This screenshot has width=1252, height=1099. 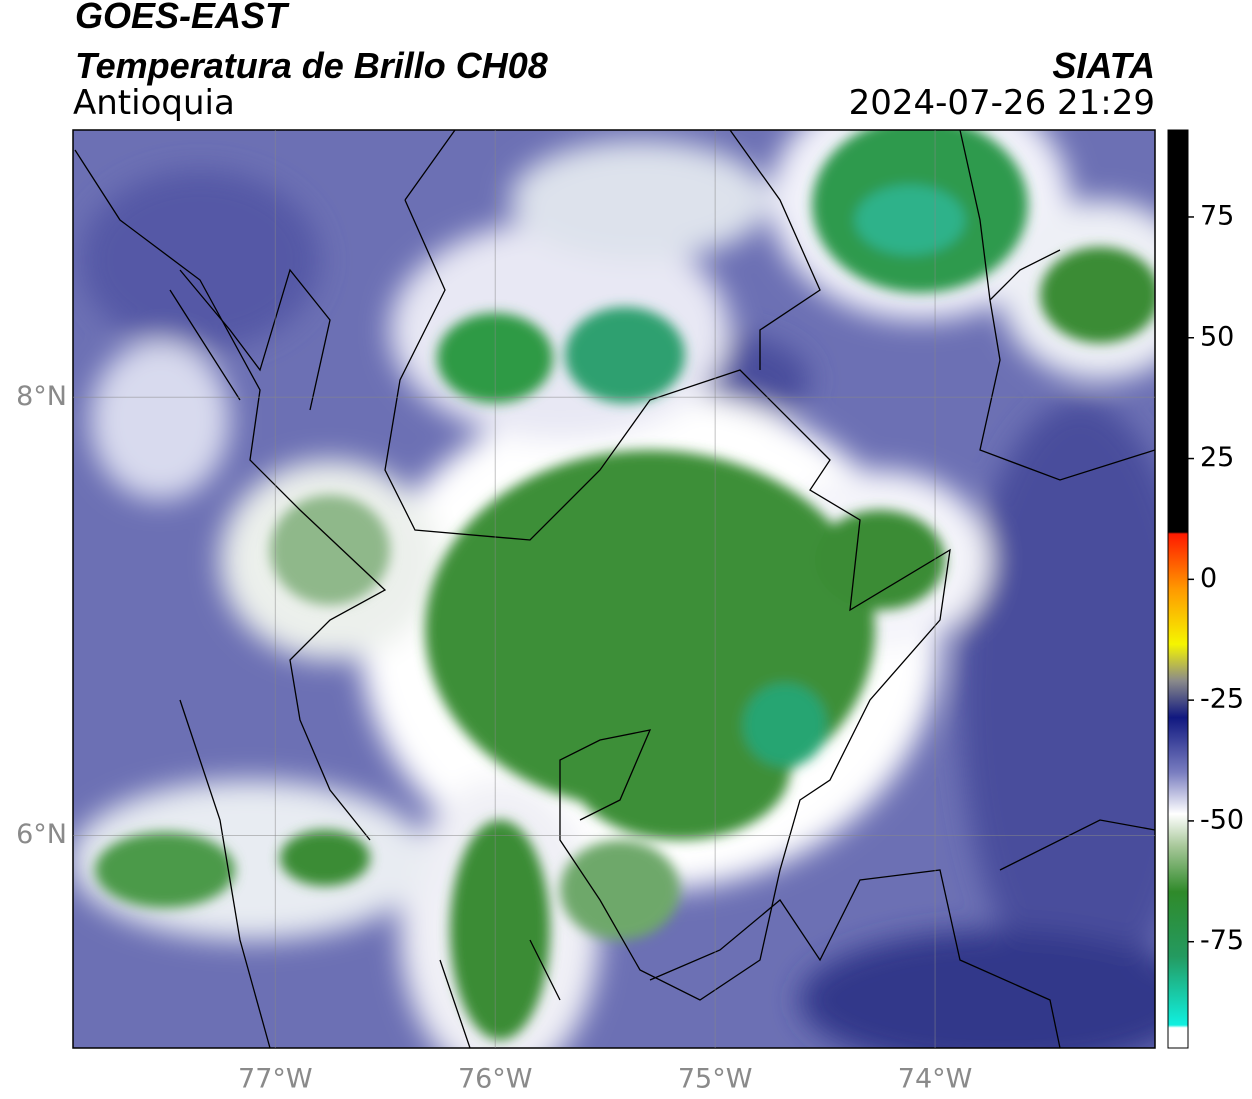 What do you see at coordinates (1222, 940) in the screenshot?
I see `colorbar-tick-label: -75` at bounding box center [1222, 940].